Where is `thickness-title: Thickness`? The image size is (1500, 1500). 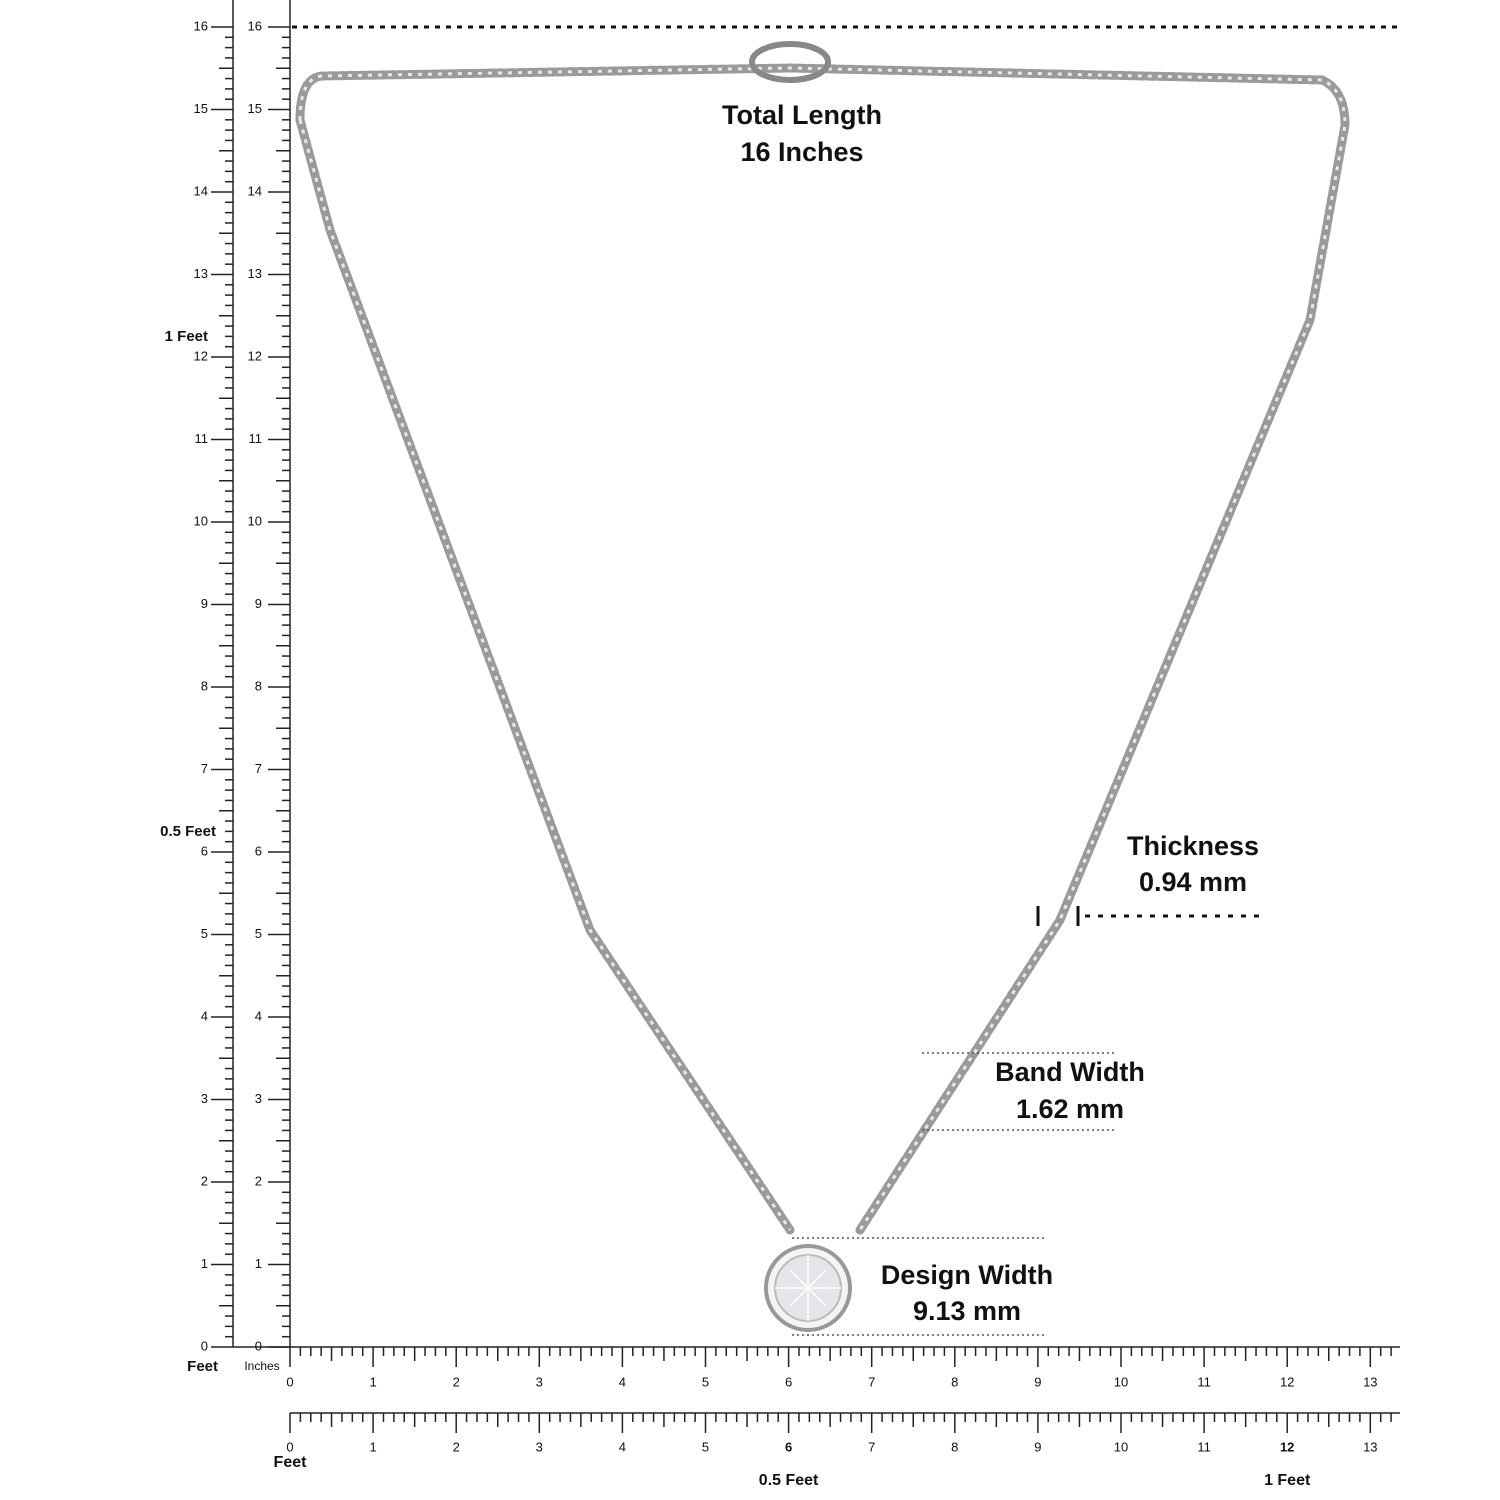 thickness-title: Thickness is located at coordinates (1193, 846).